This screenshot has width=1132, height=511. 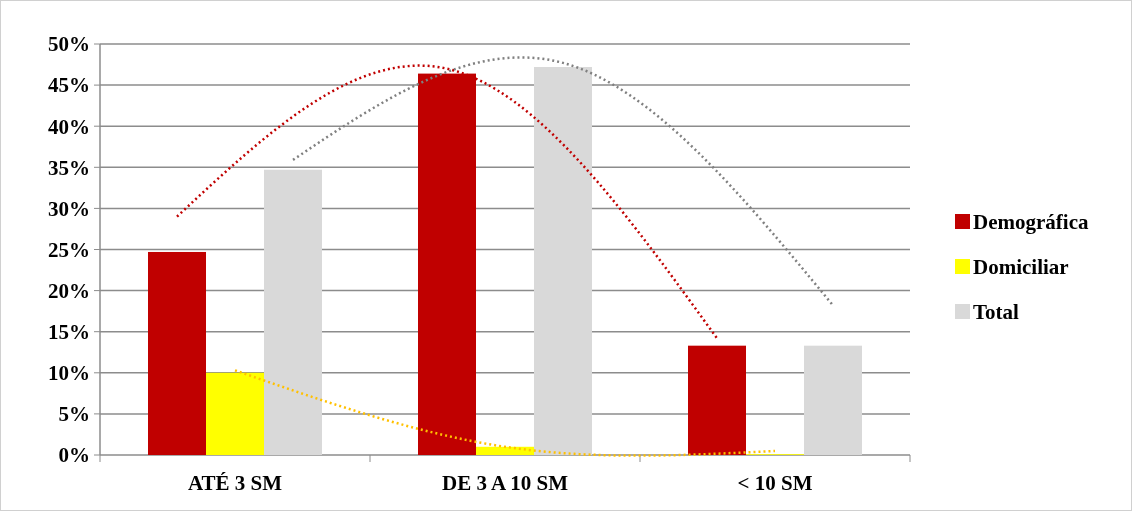 What do you see at coordinates (69, 126) in the screenshot?
I see `y-tick-label: 40%` at bounding box center [69, 126].